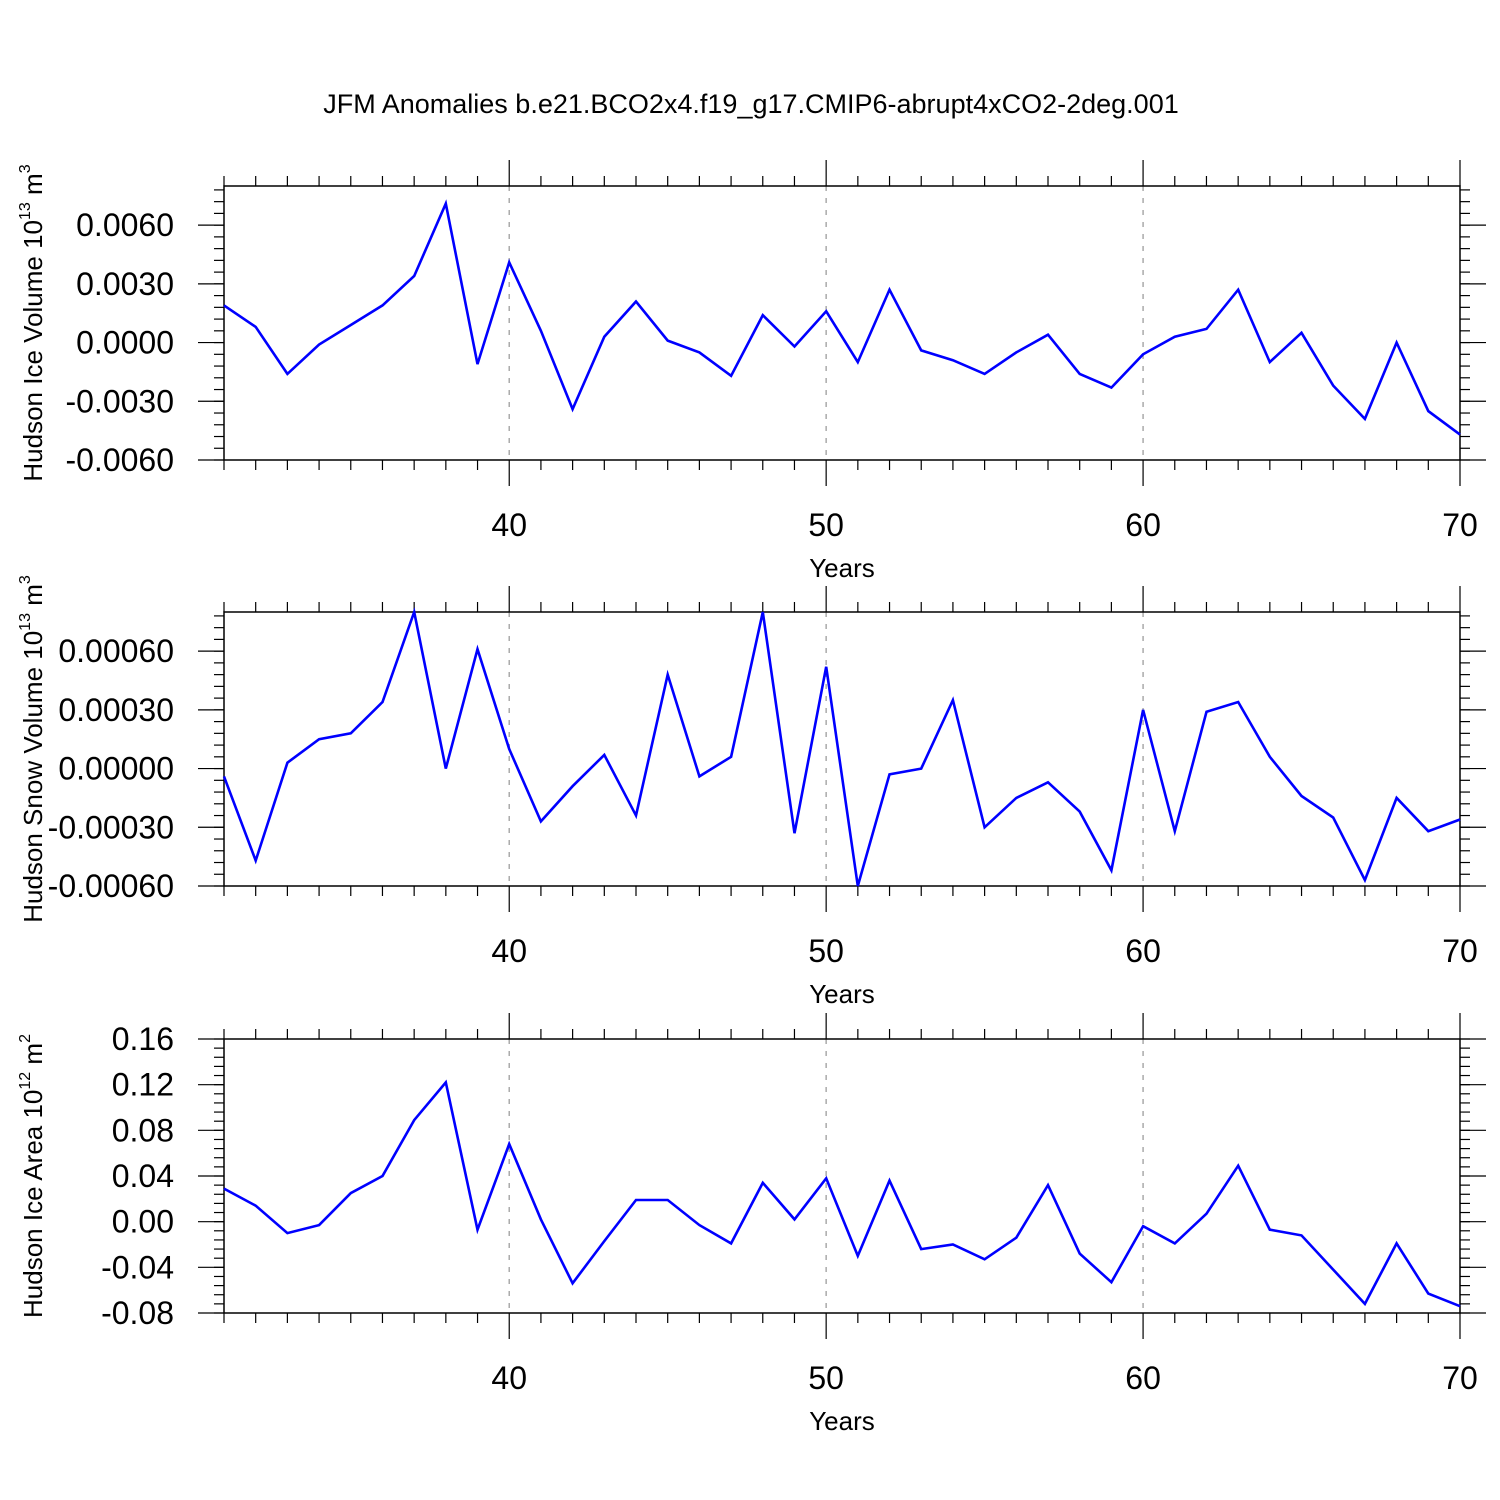 This screenshot has height=1500, width=1500. I want to click on y-tick-label: 0.00030, so click(116, 710).